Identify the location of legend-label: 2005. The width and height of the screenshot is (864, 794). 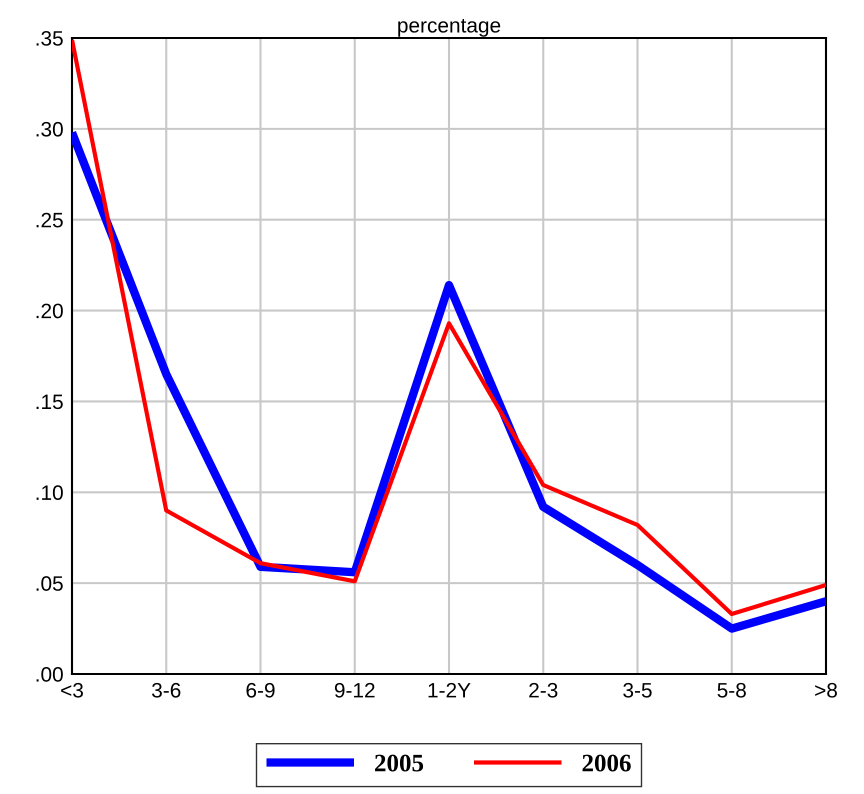
(399, 763).